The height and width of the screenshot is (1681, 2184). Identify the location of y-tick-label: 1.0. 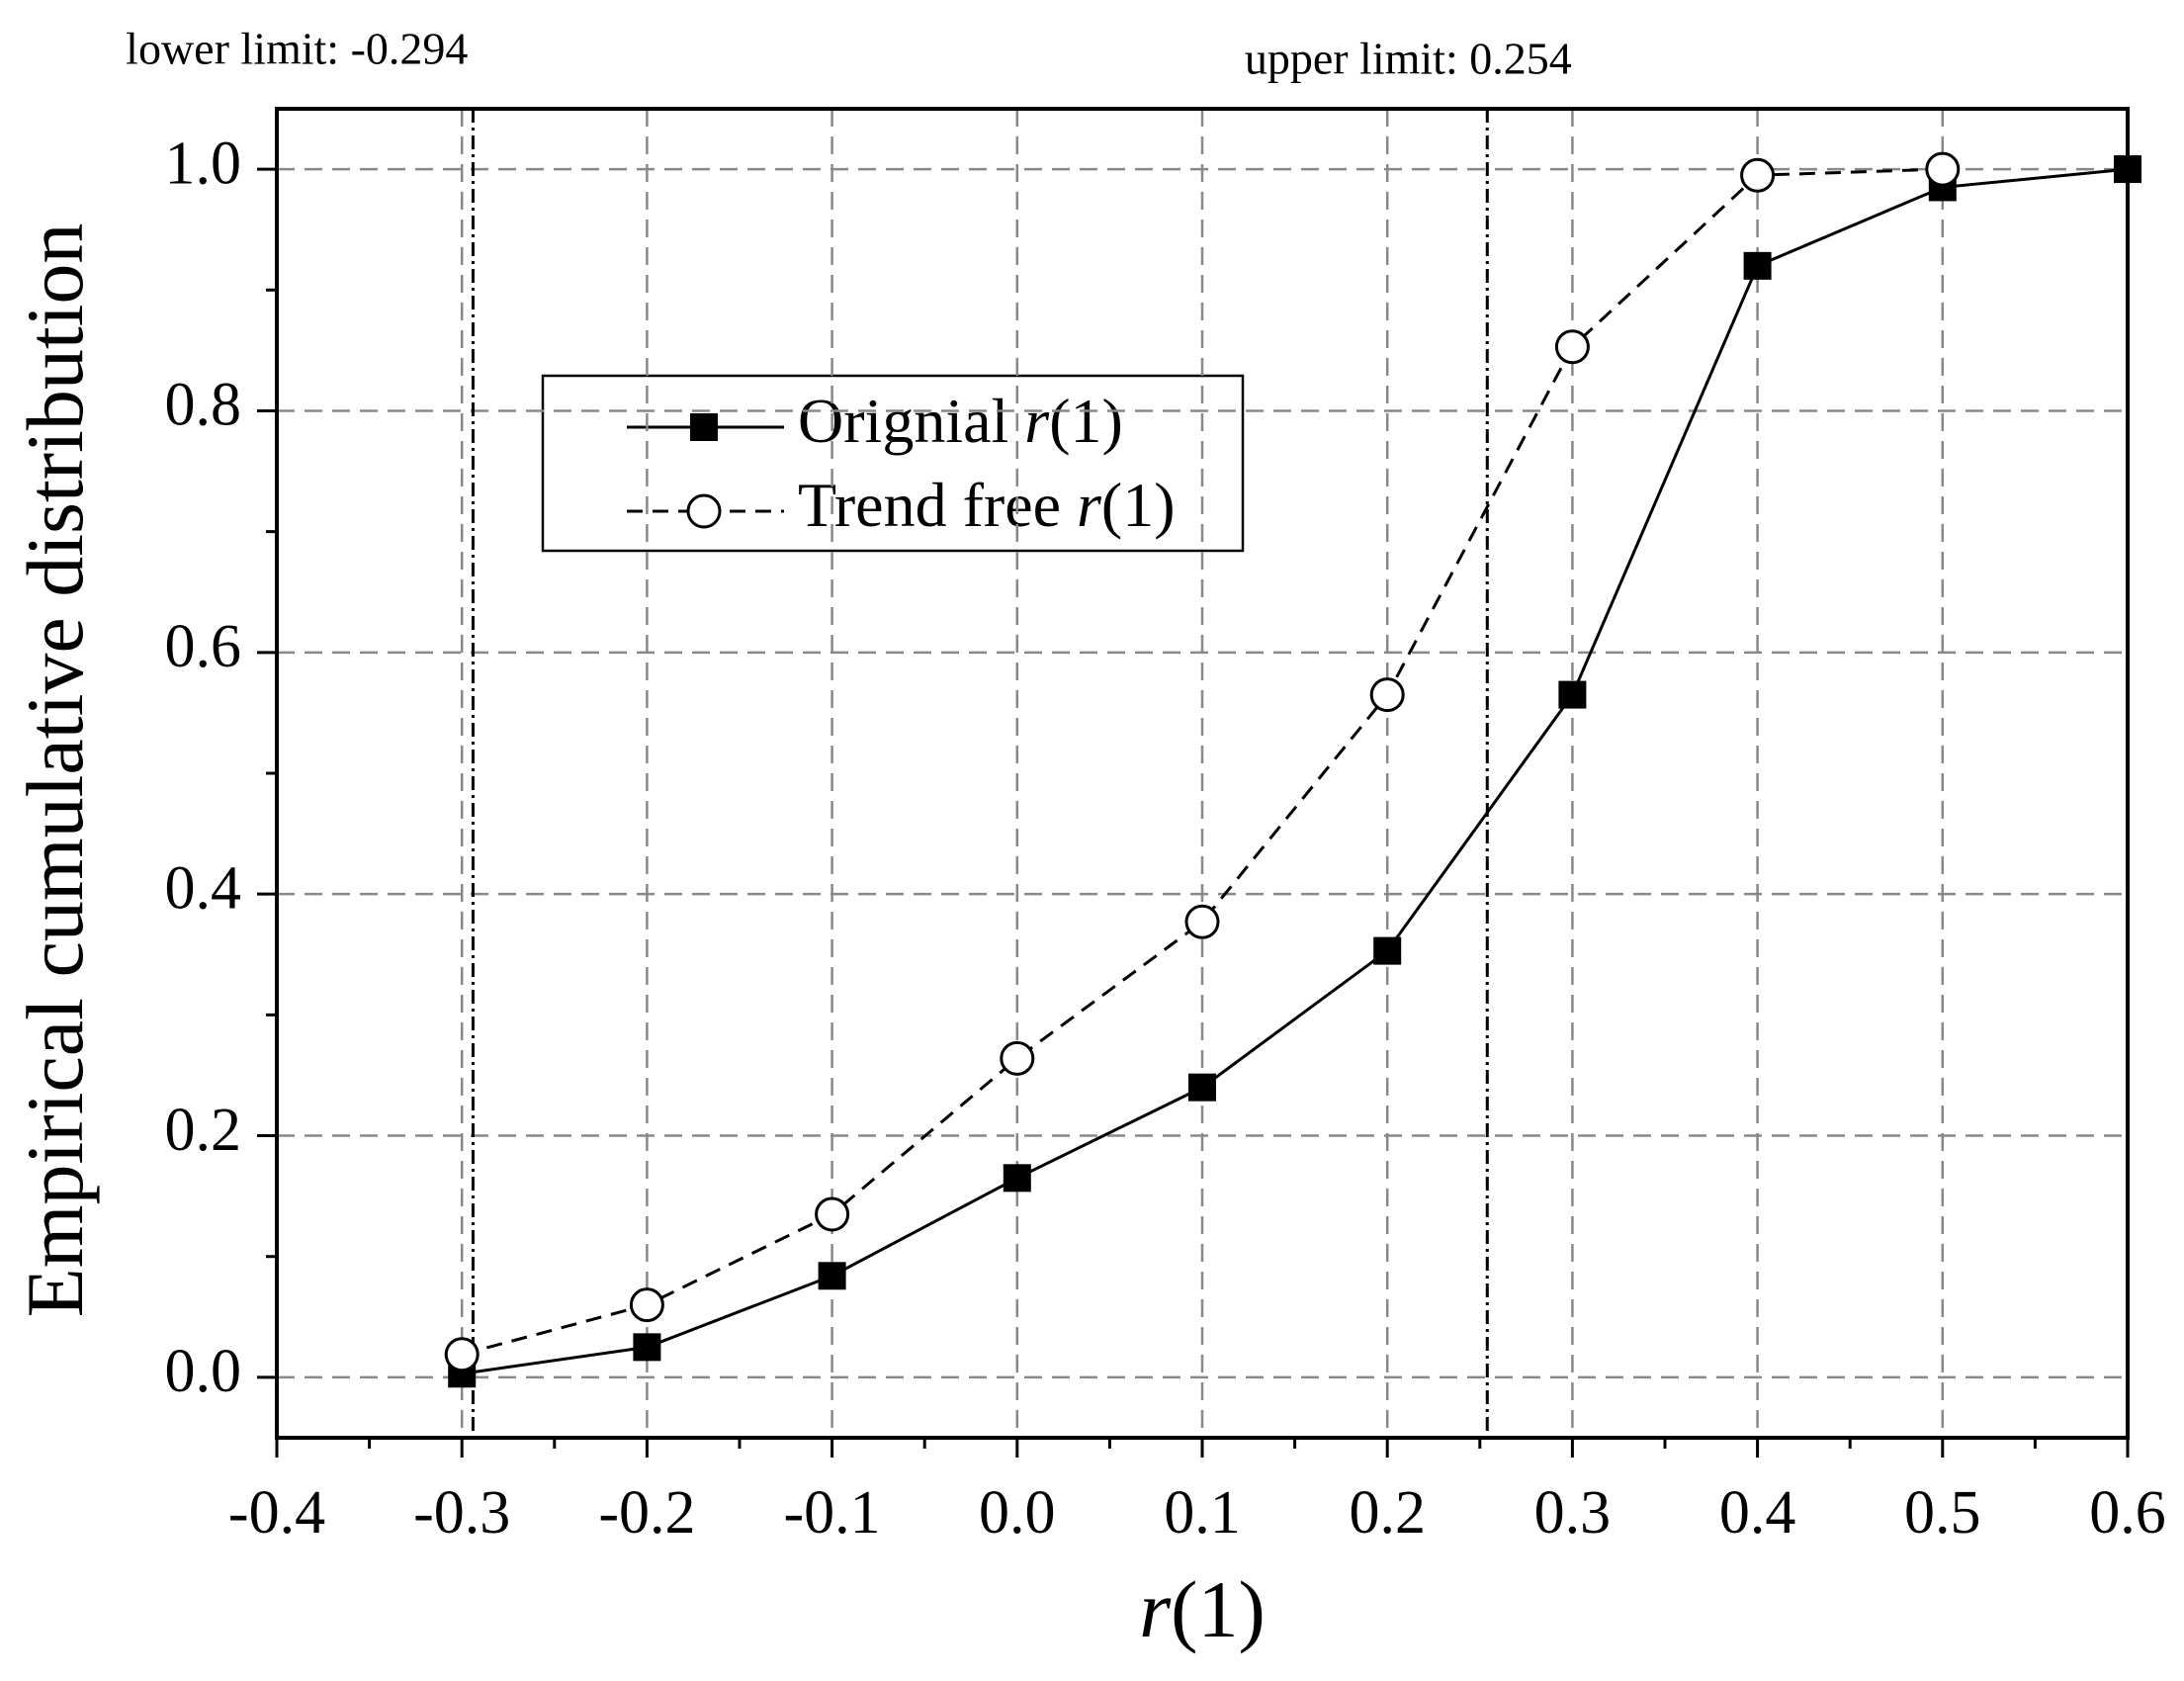
(203, 163).